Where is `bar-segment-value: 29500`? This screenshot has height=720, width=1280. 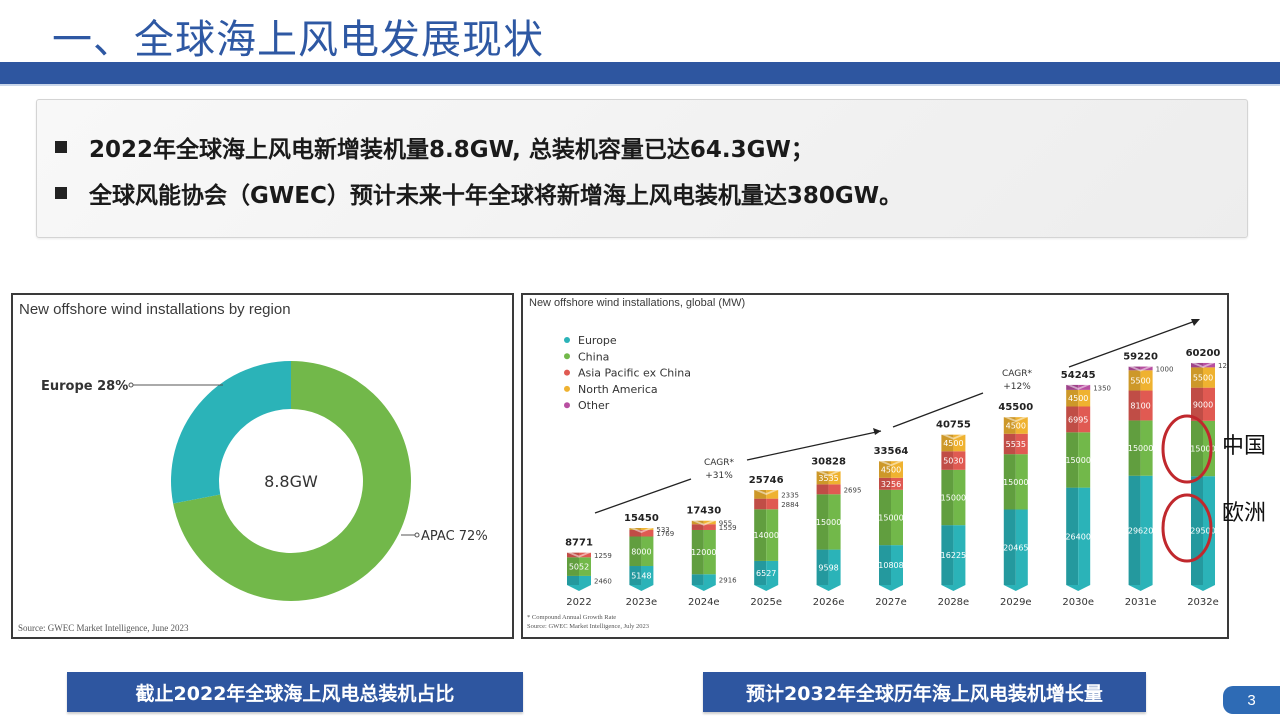 bar-segment-value: 29500 is located at coordinates (1202, 531).